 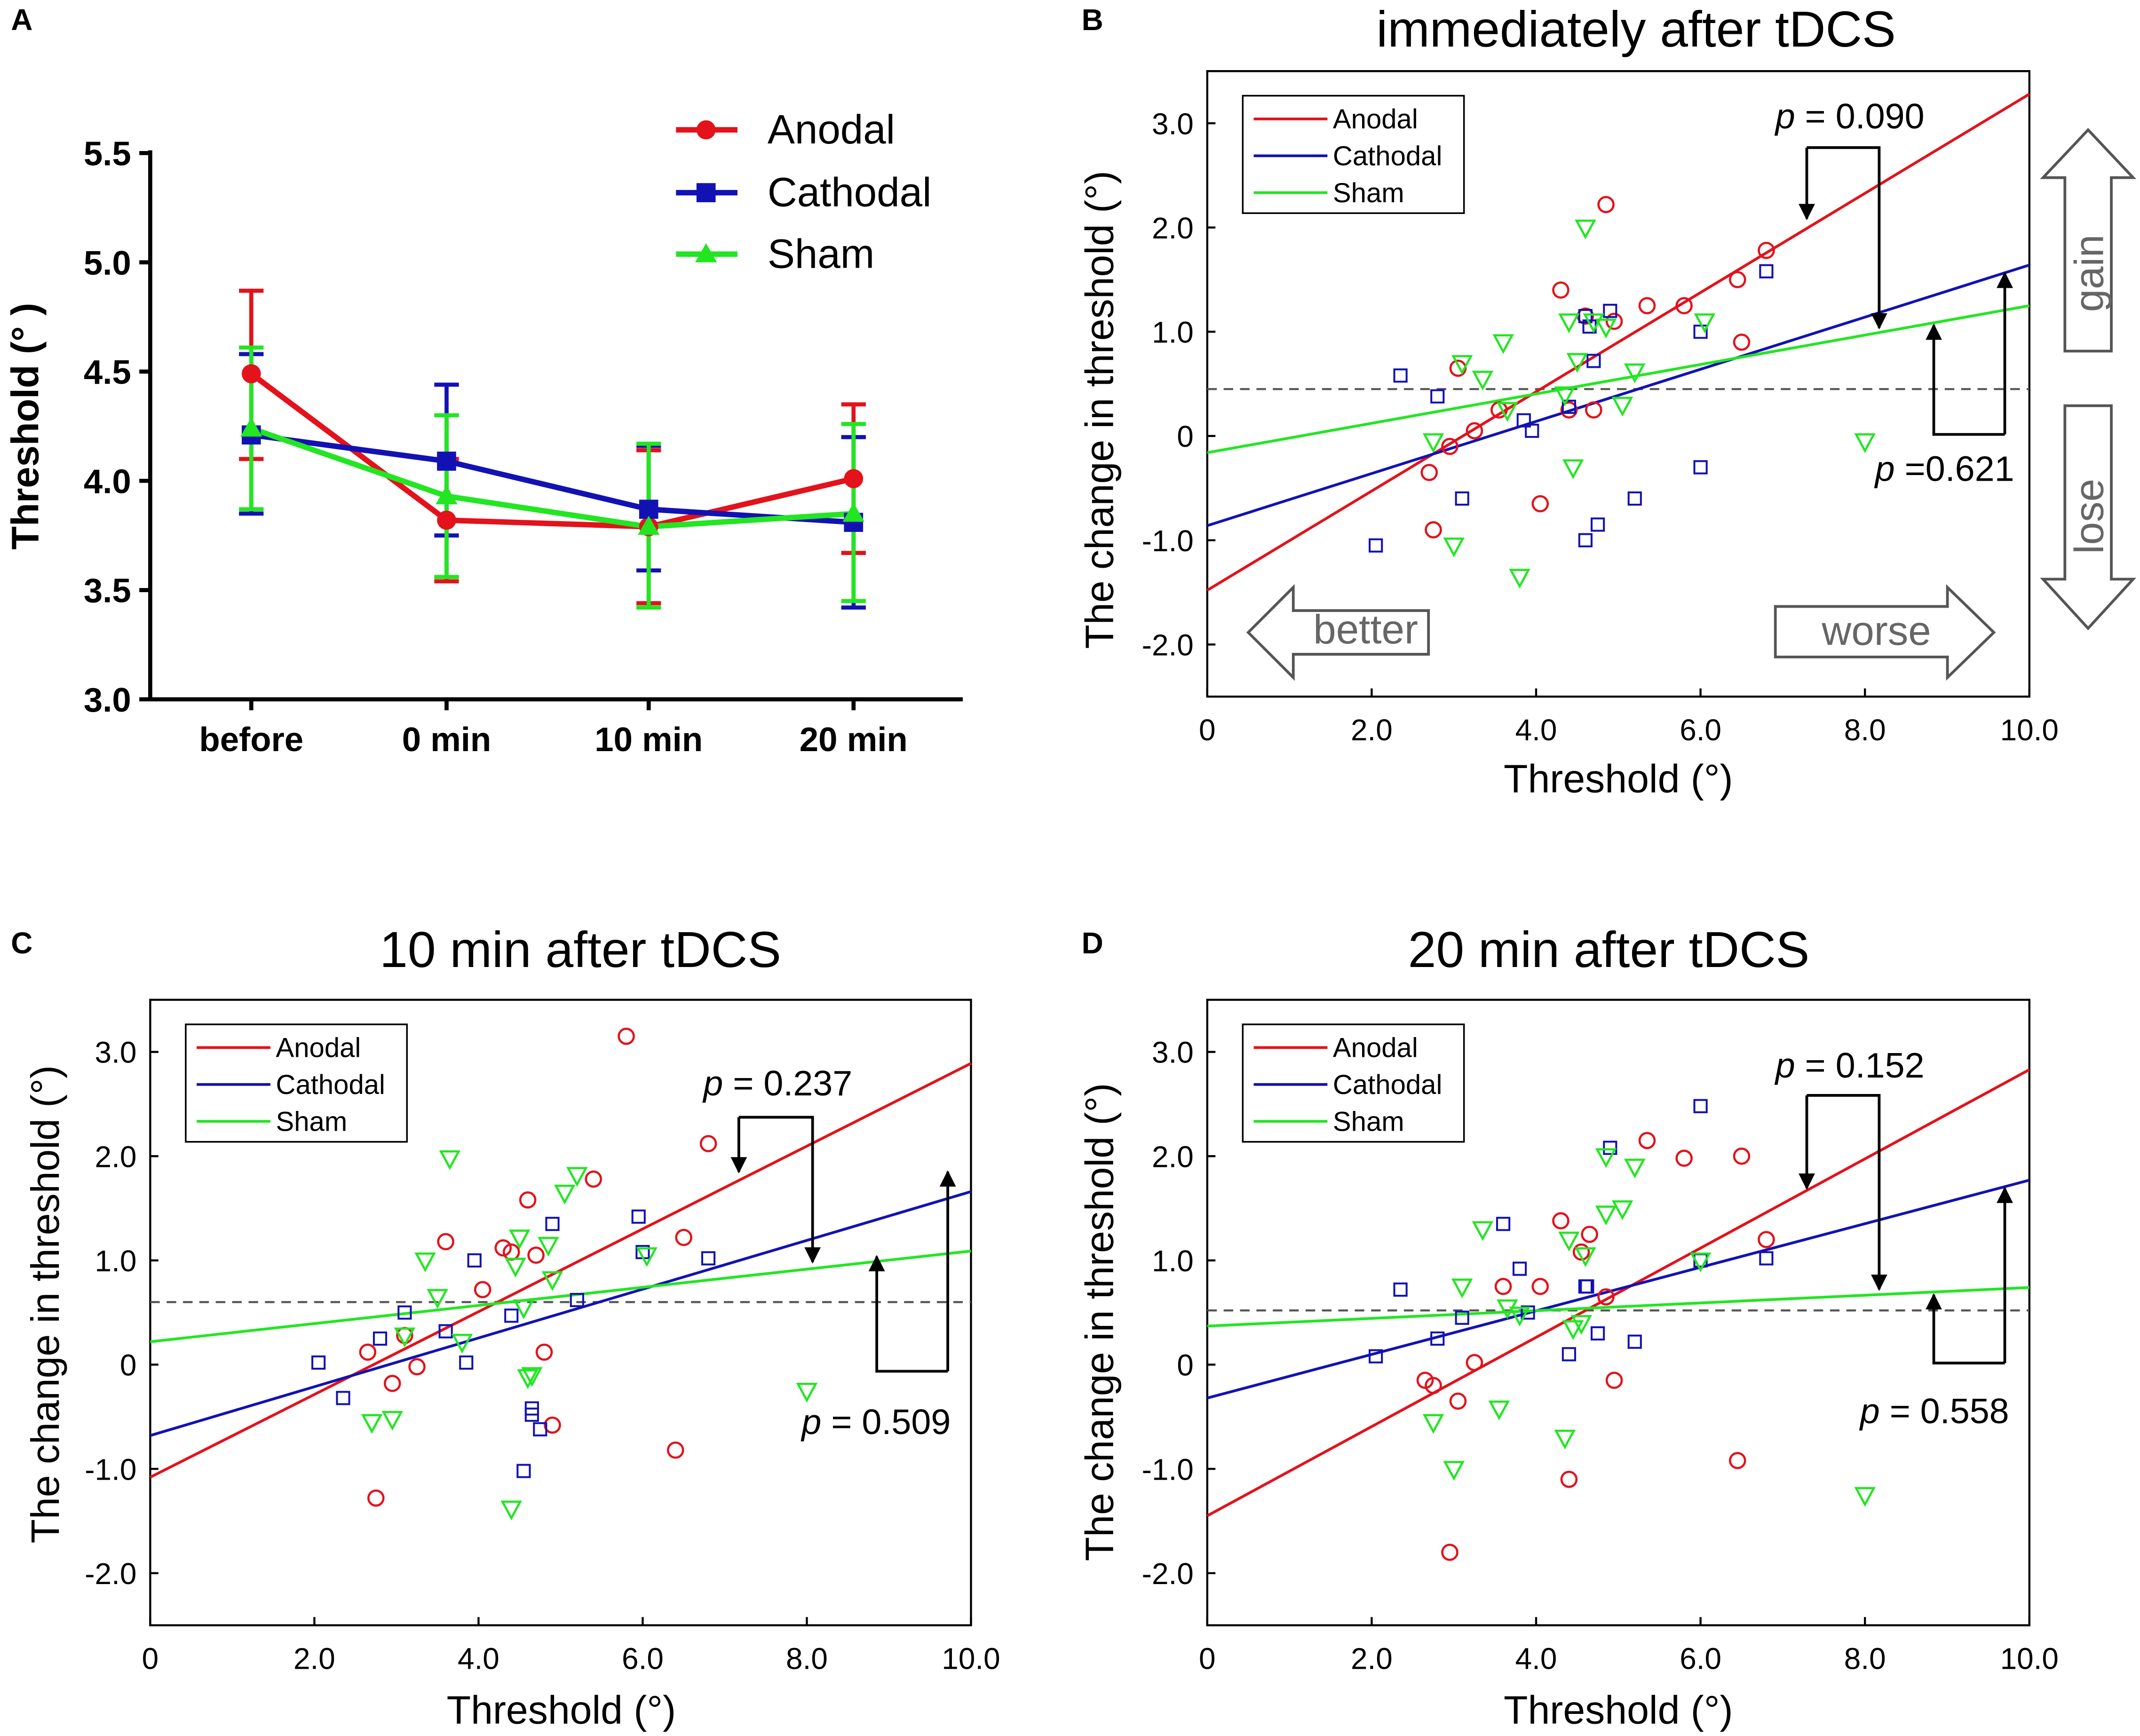 I want to click on panel-letter-b: B, so click(x=1092, y=20).